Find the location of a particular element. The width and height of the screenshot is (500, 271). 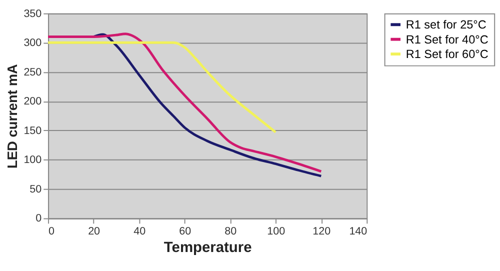

x-tick-label: 140 is located at coordinates (358, 231).